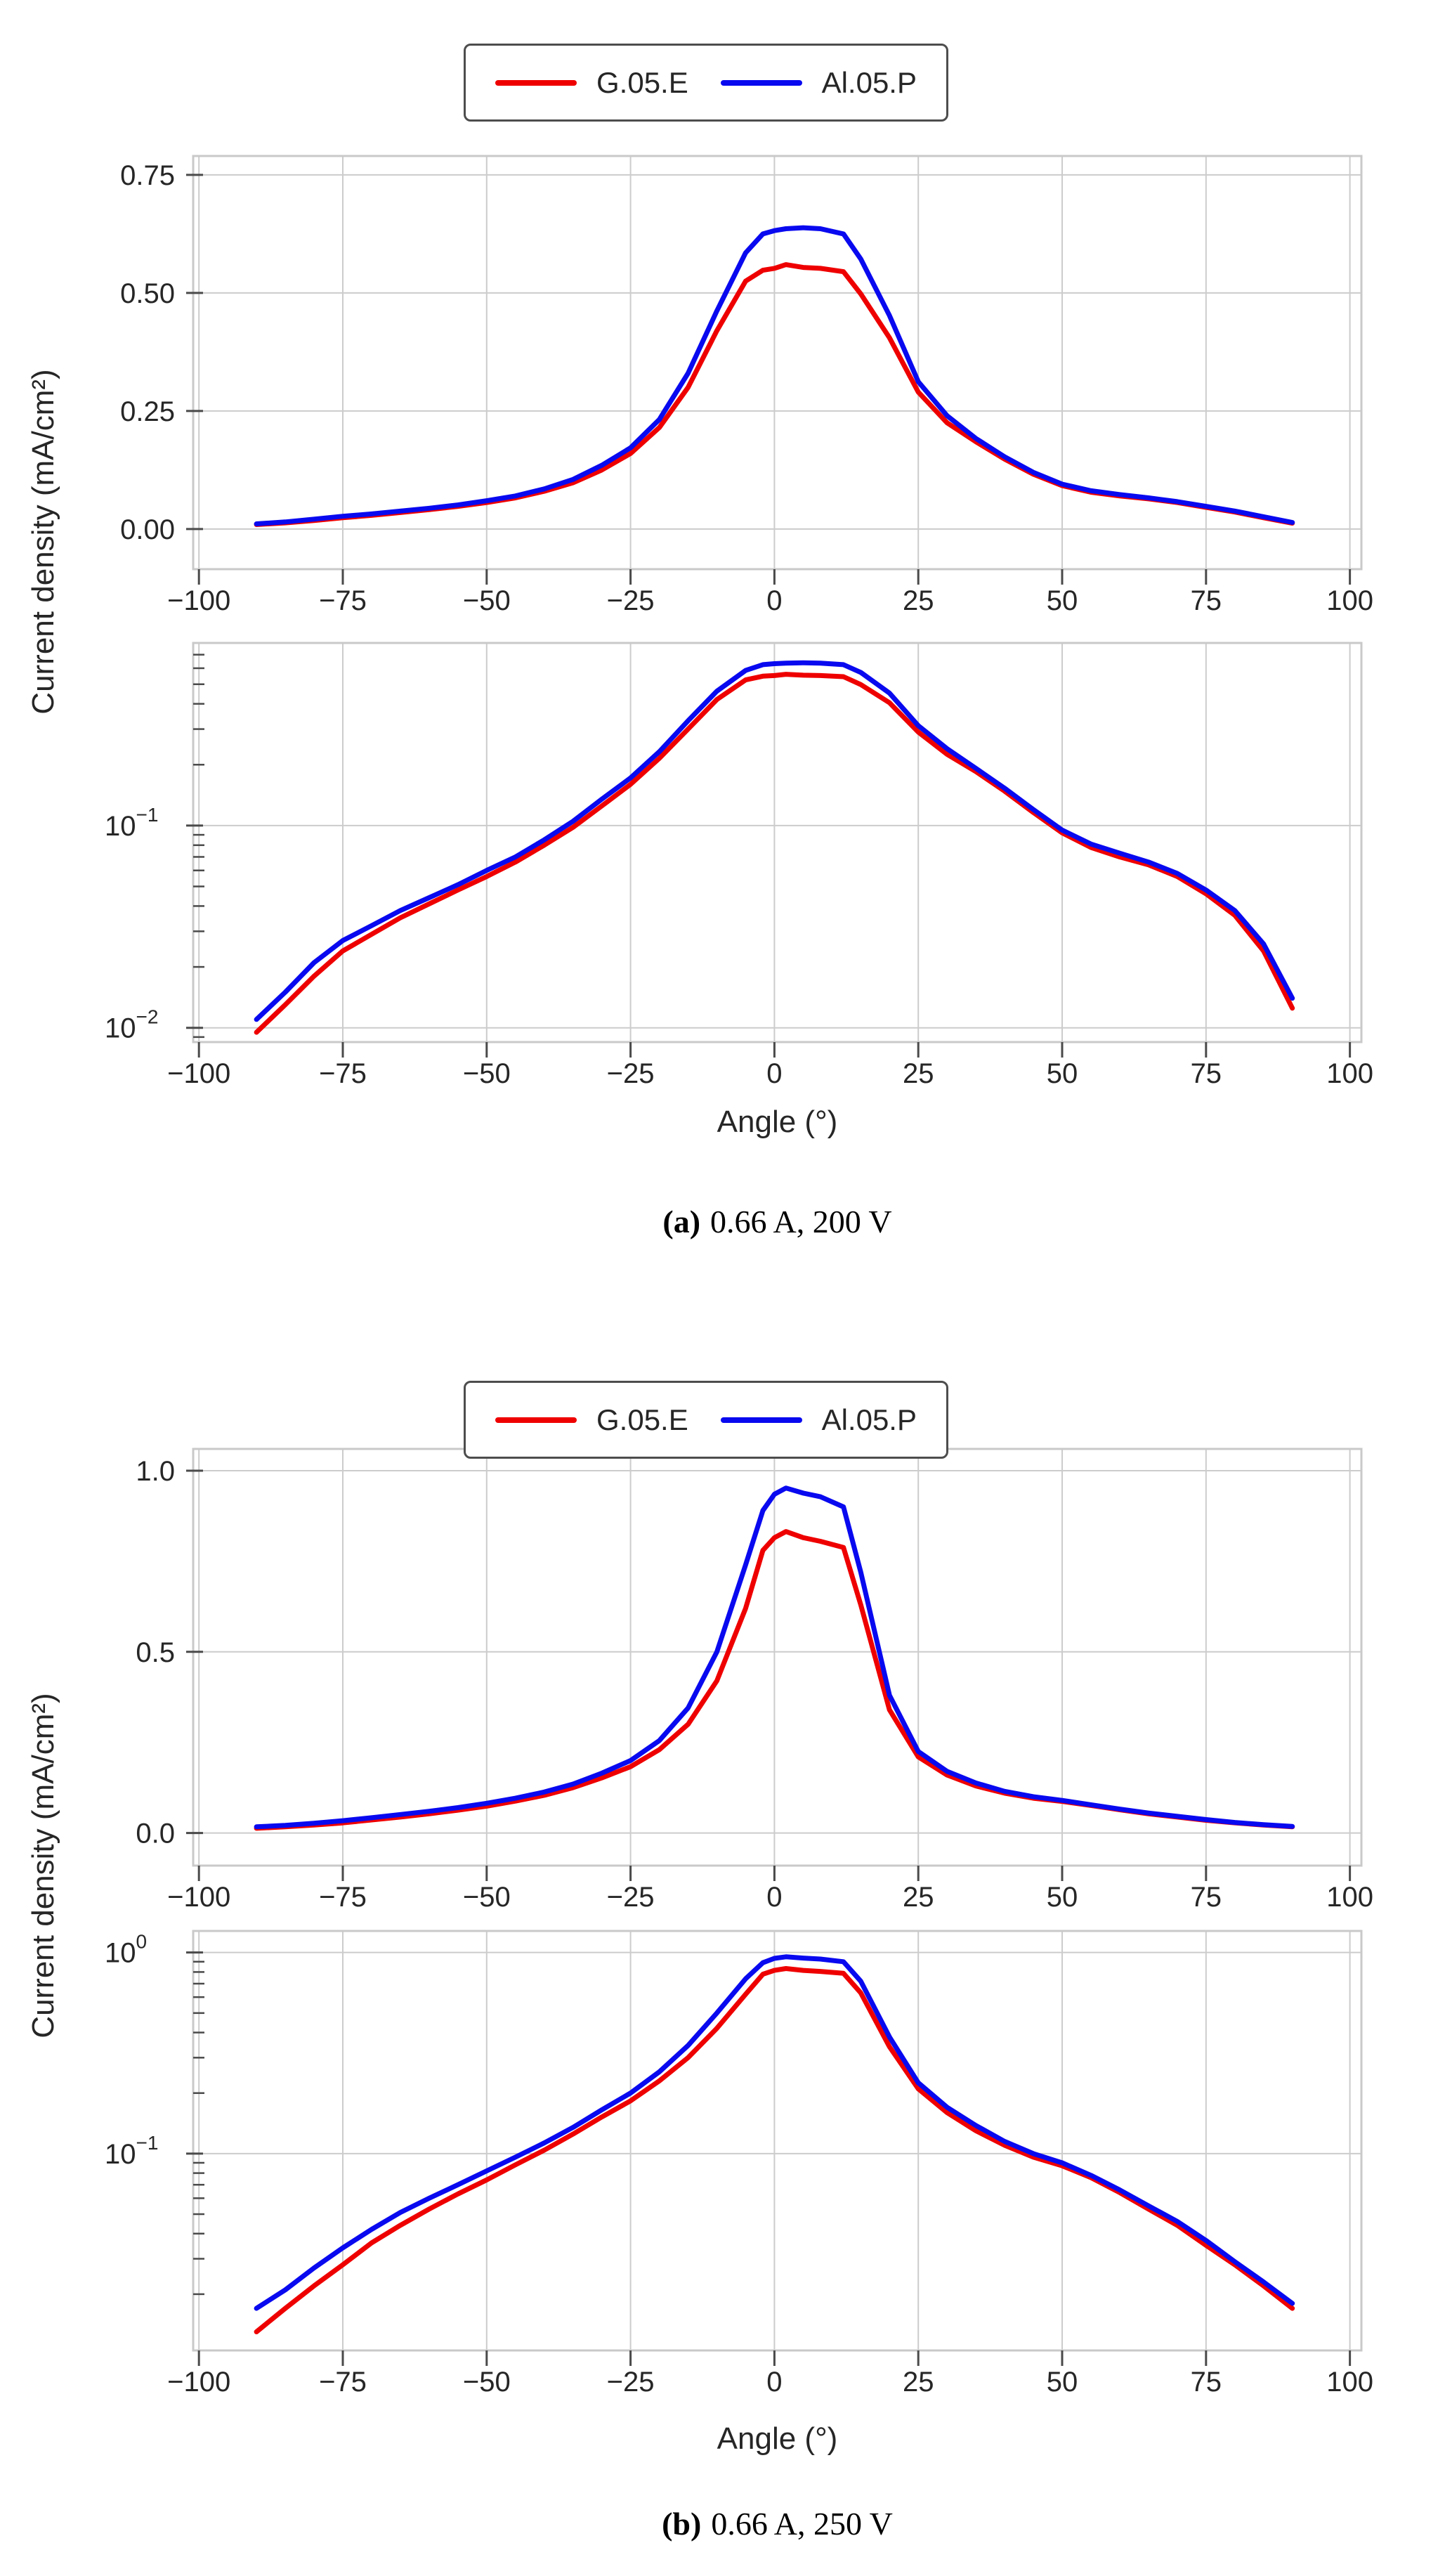  What do you see at coordinates (147, 352) in the screenshot?
I see `y-tick-labels: 0.00 0.25 0.50 0.75` at bounding box center [147, 352].